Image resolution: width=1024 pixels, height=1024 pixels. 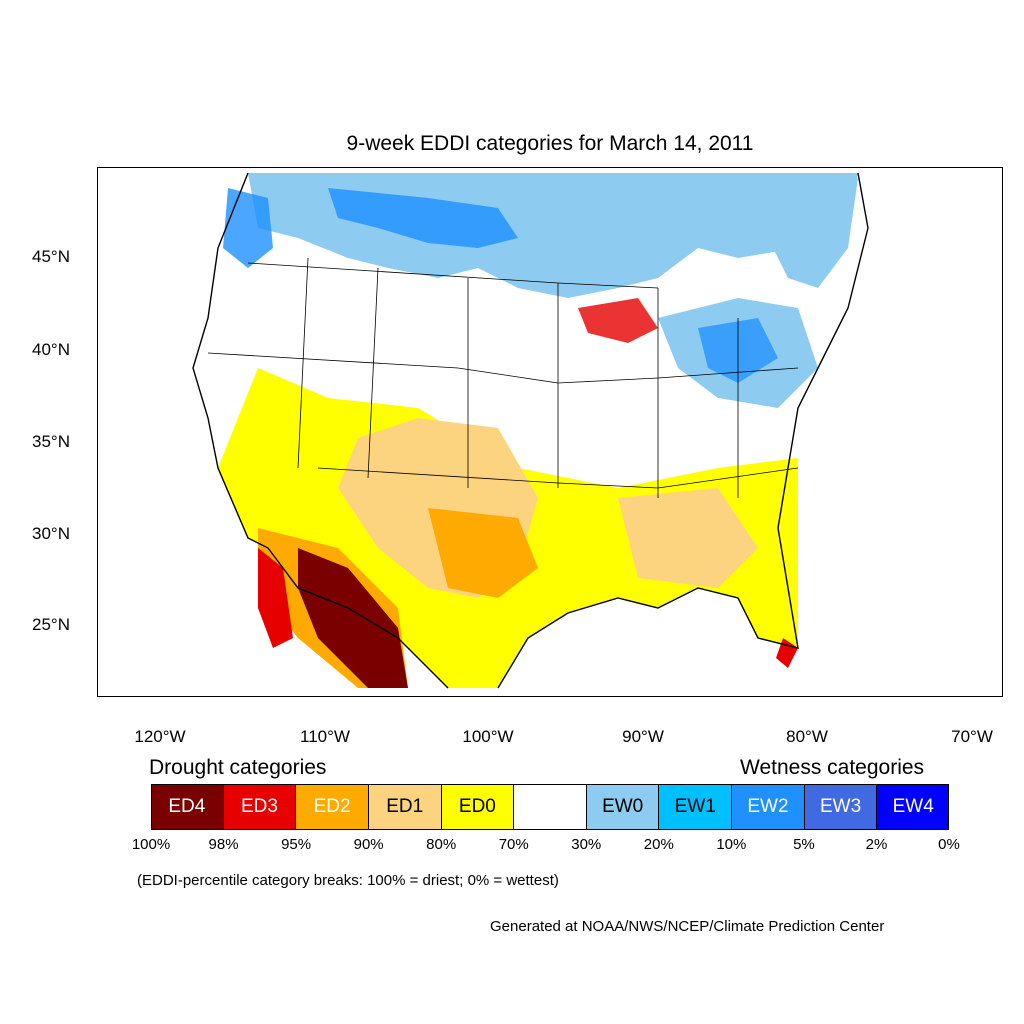 What do you see at coordinates (441, 844) in the screenshot?
I see `legend-break-label: 80%` at bounding box center [441, 844].